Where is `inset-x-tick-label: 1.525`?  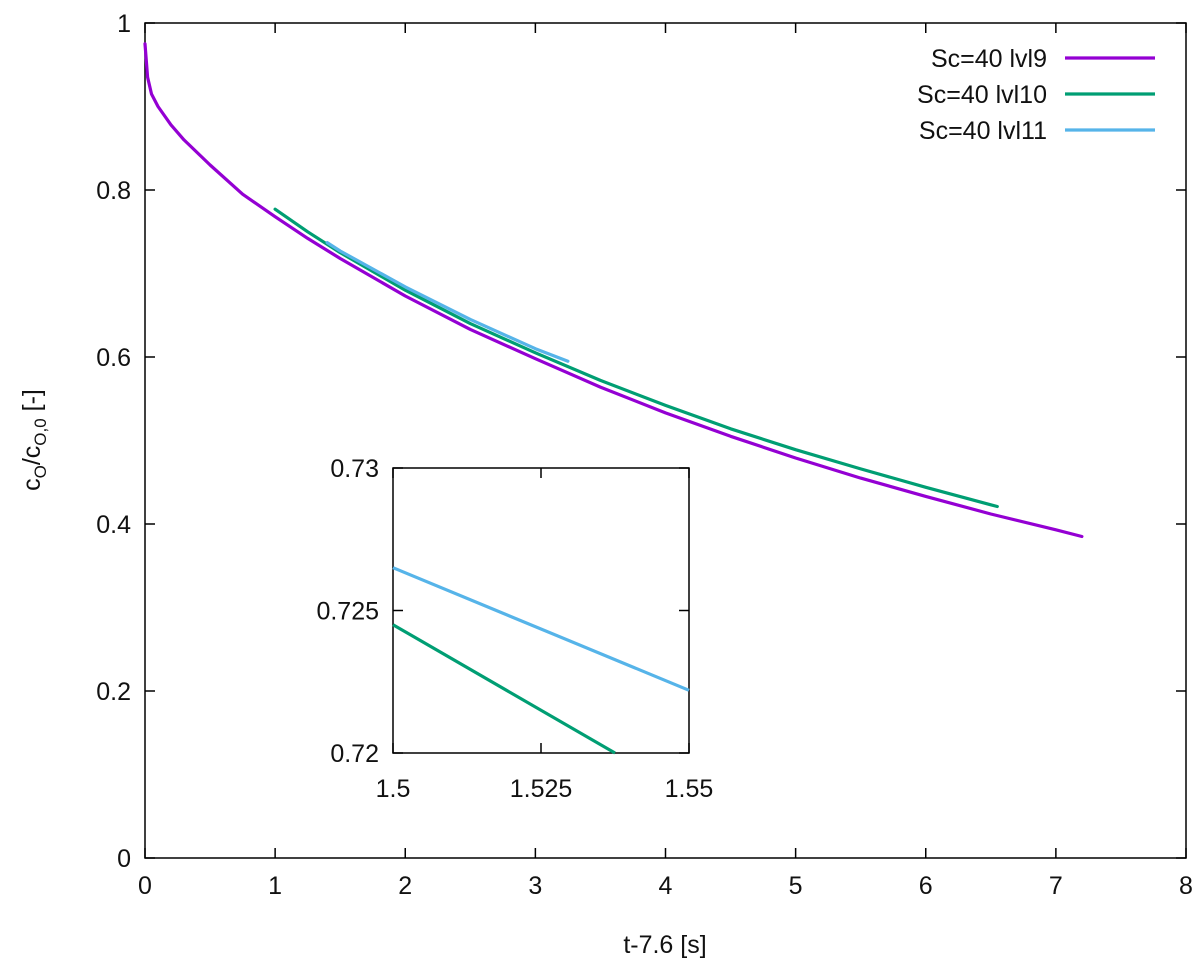 inset-x-tick-label: 1.525 is located at coordinates (541, 789).